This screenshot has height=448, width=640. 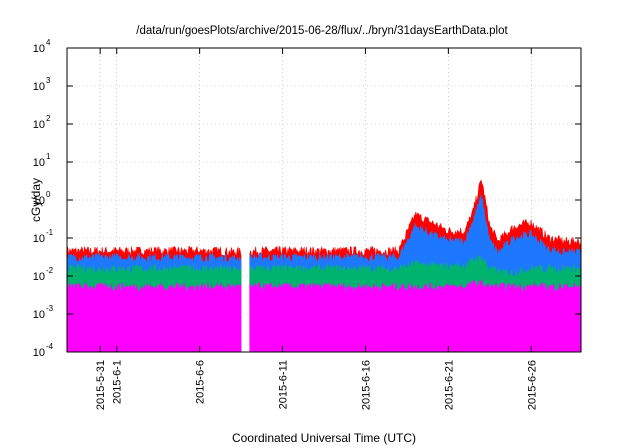 What do you see at coordinates (284, 384) in the screenshot?
I see `x-tick-label: 2015-6-11` at bounding box center [284, 384].